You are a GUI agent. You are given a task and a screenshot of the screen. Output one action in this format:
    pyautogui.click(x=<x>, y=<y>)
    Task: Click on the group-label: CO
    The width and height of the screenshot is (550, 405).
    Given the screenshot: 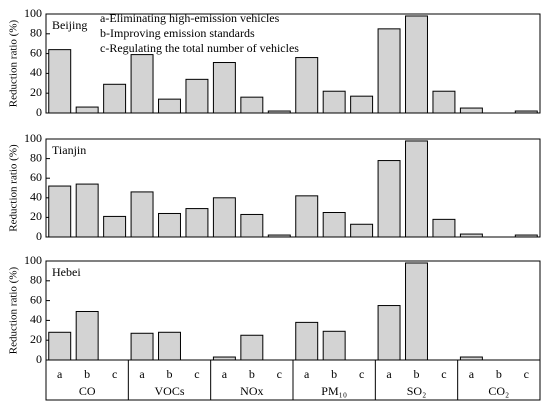 What is the action you would take?
    pyautogui.click(x=87, y=391)
    